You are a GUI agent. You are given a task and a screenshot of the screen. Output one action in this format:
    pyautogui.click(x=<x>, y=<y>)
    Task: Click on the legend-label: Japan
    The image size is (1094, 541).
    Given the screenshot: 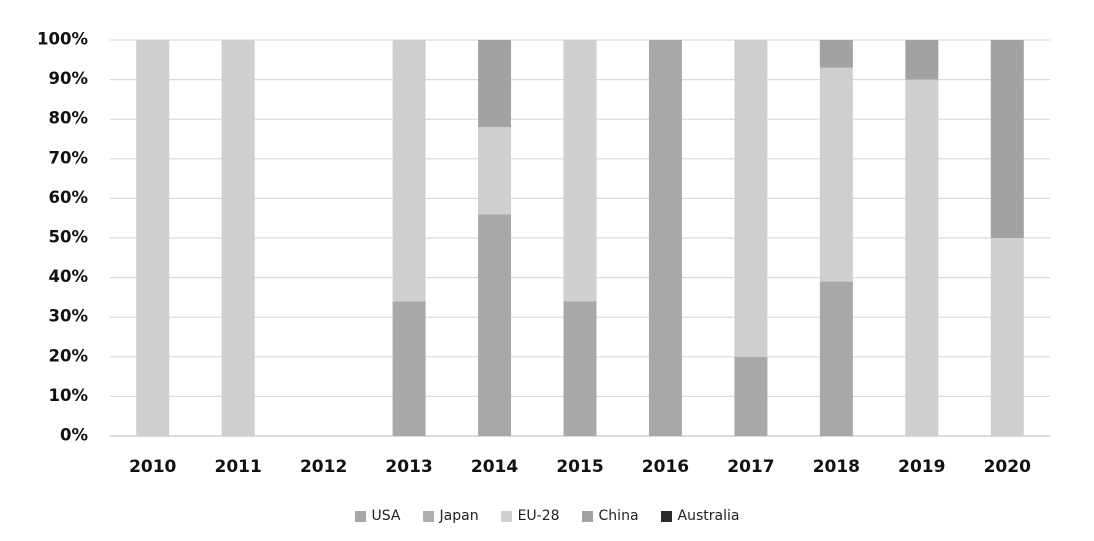 What is the action you would take?
    pyautogui.click(x=459, y=516)
    